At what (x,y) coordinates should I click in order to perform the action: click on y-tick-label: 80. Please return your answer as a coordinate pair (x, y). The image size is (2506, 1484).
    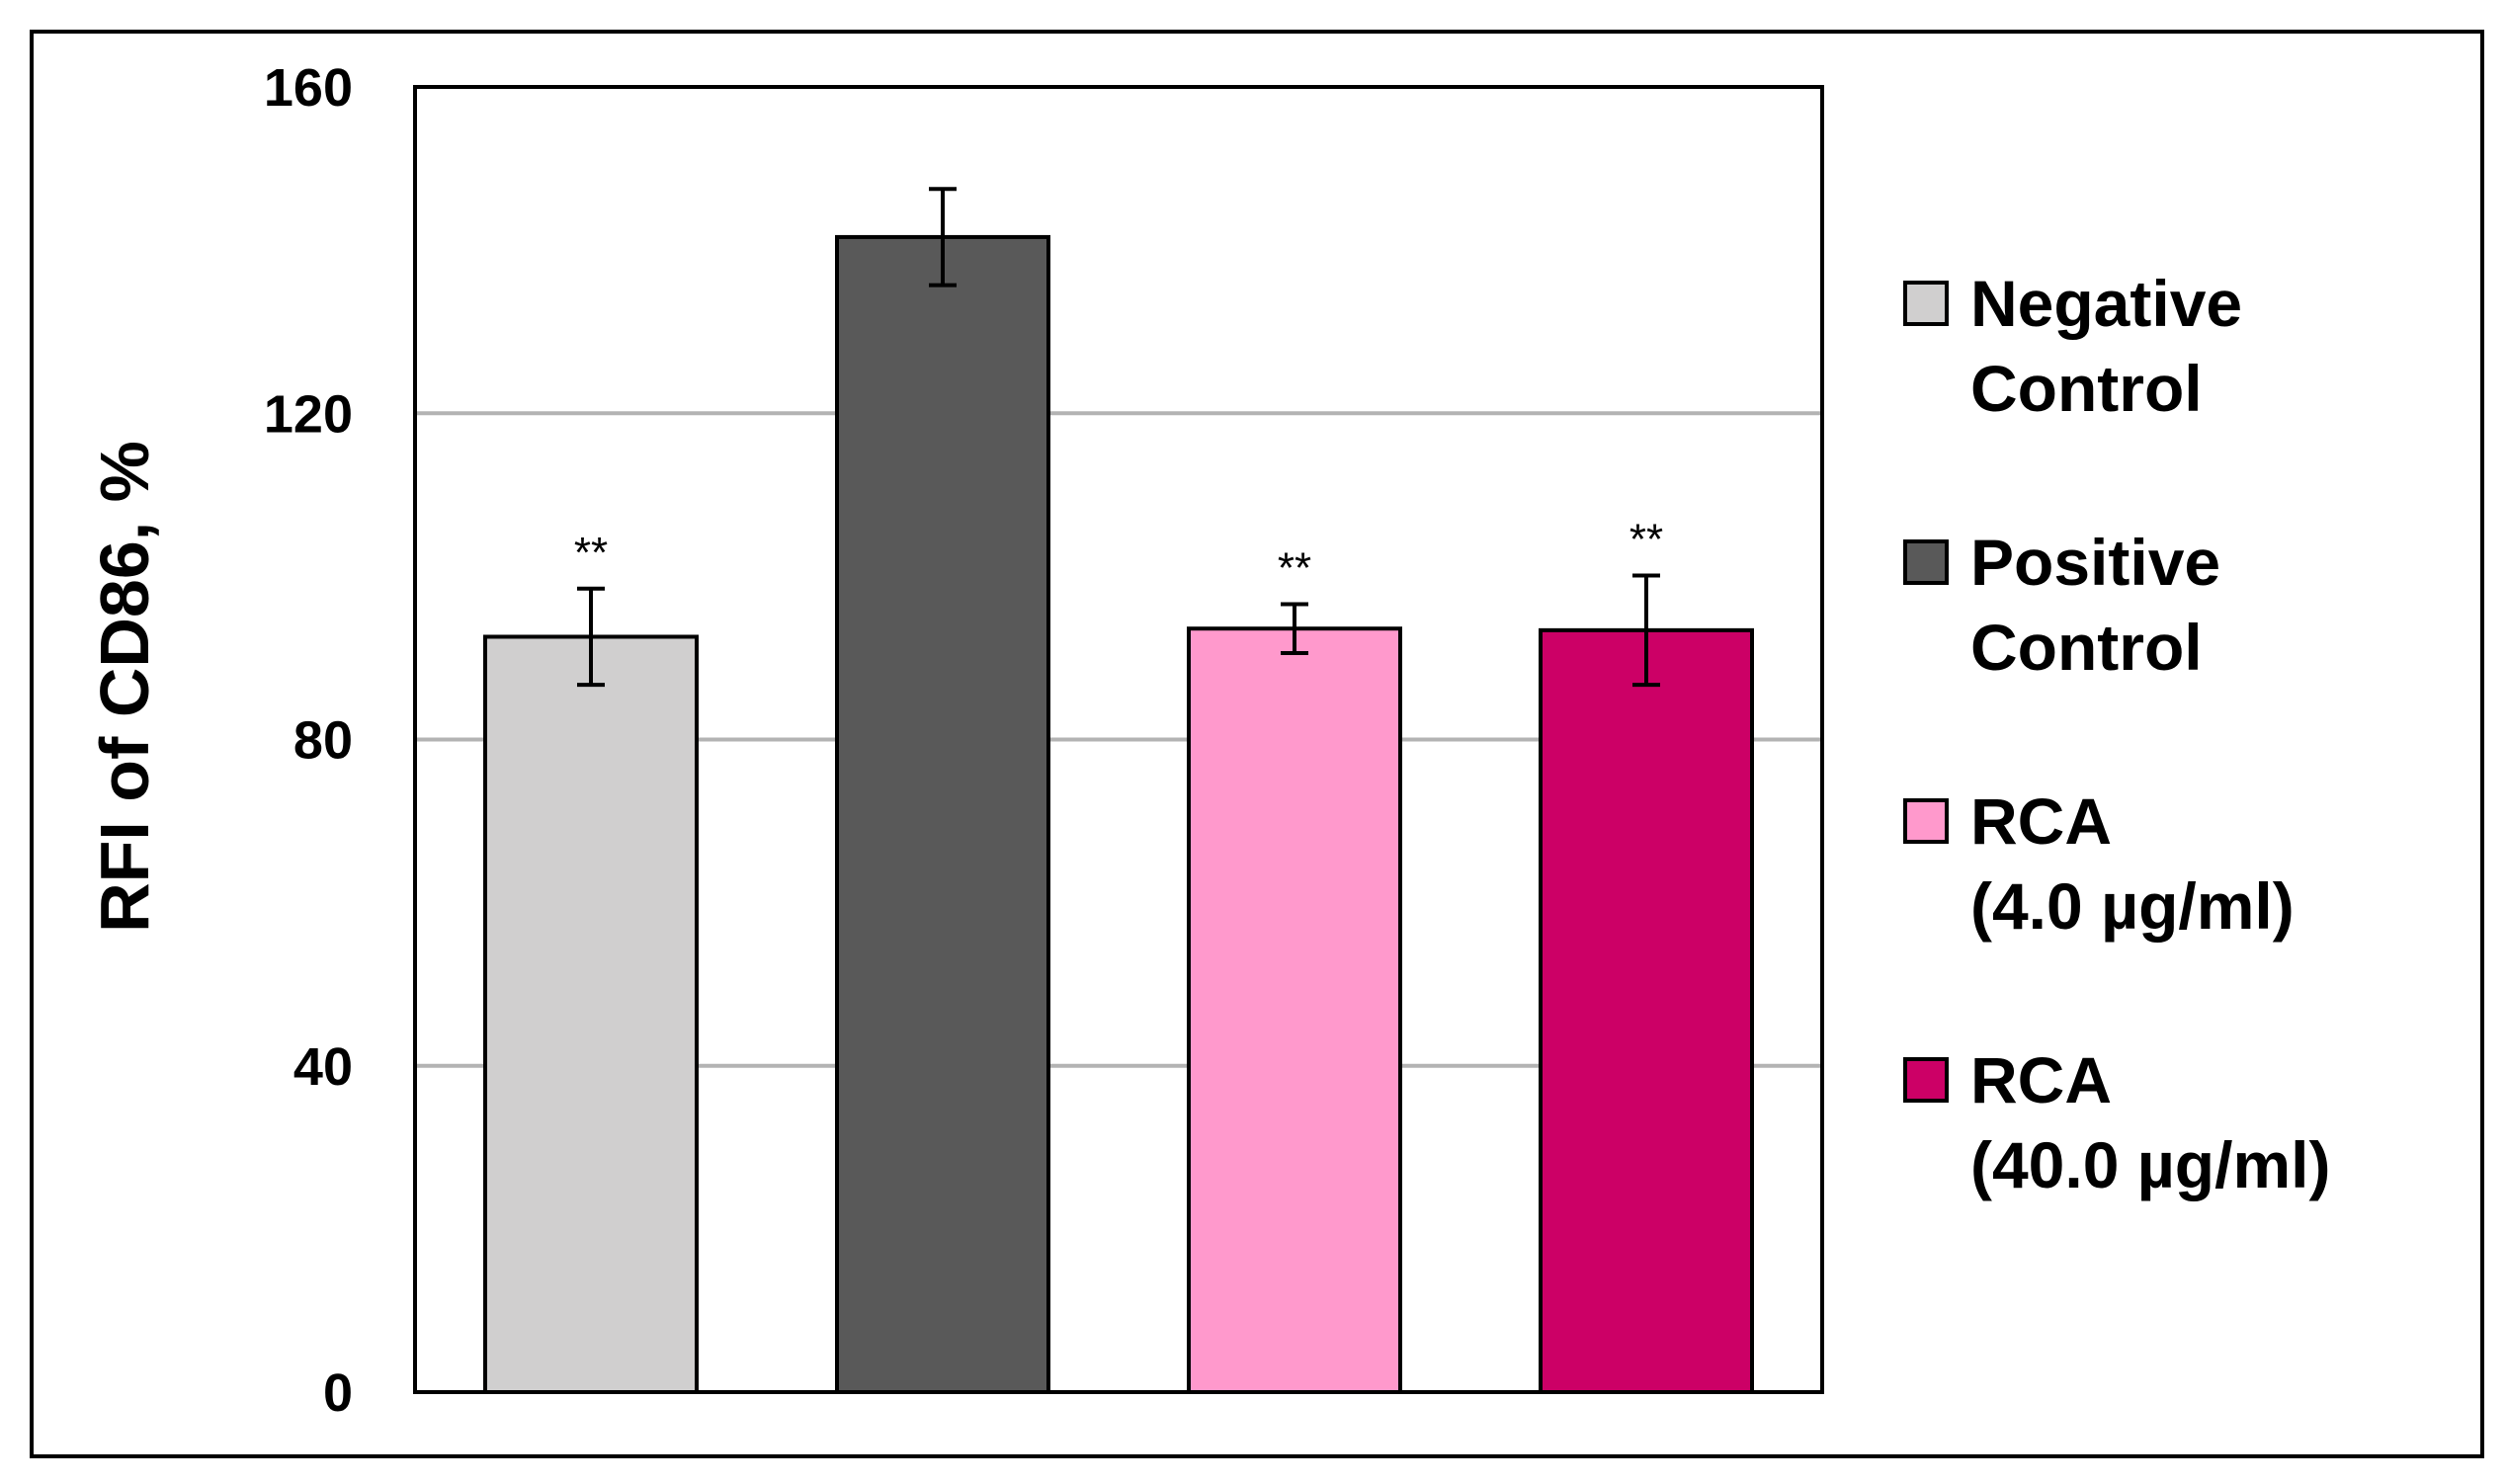
    Looking at the image, I should click on (323, 741).